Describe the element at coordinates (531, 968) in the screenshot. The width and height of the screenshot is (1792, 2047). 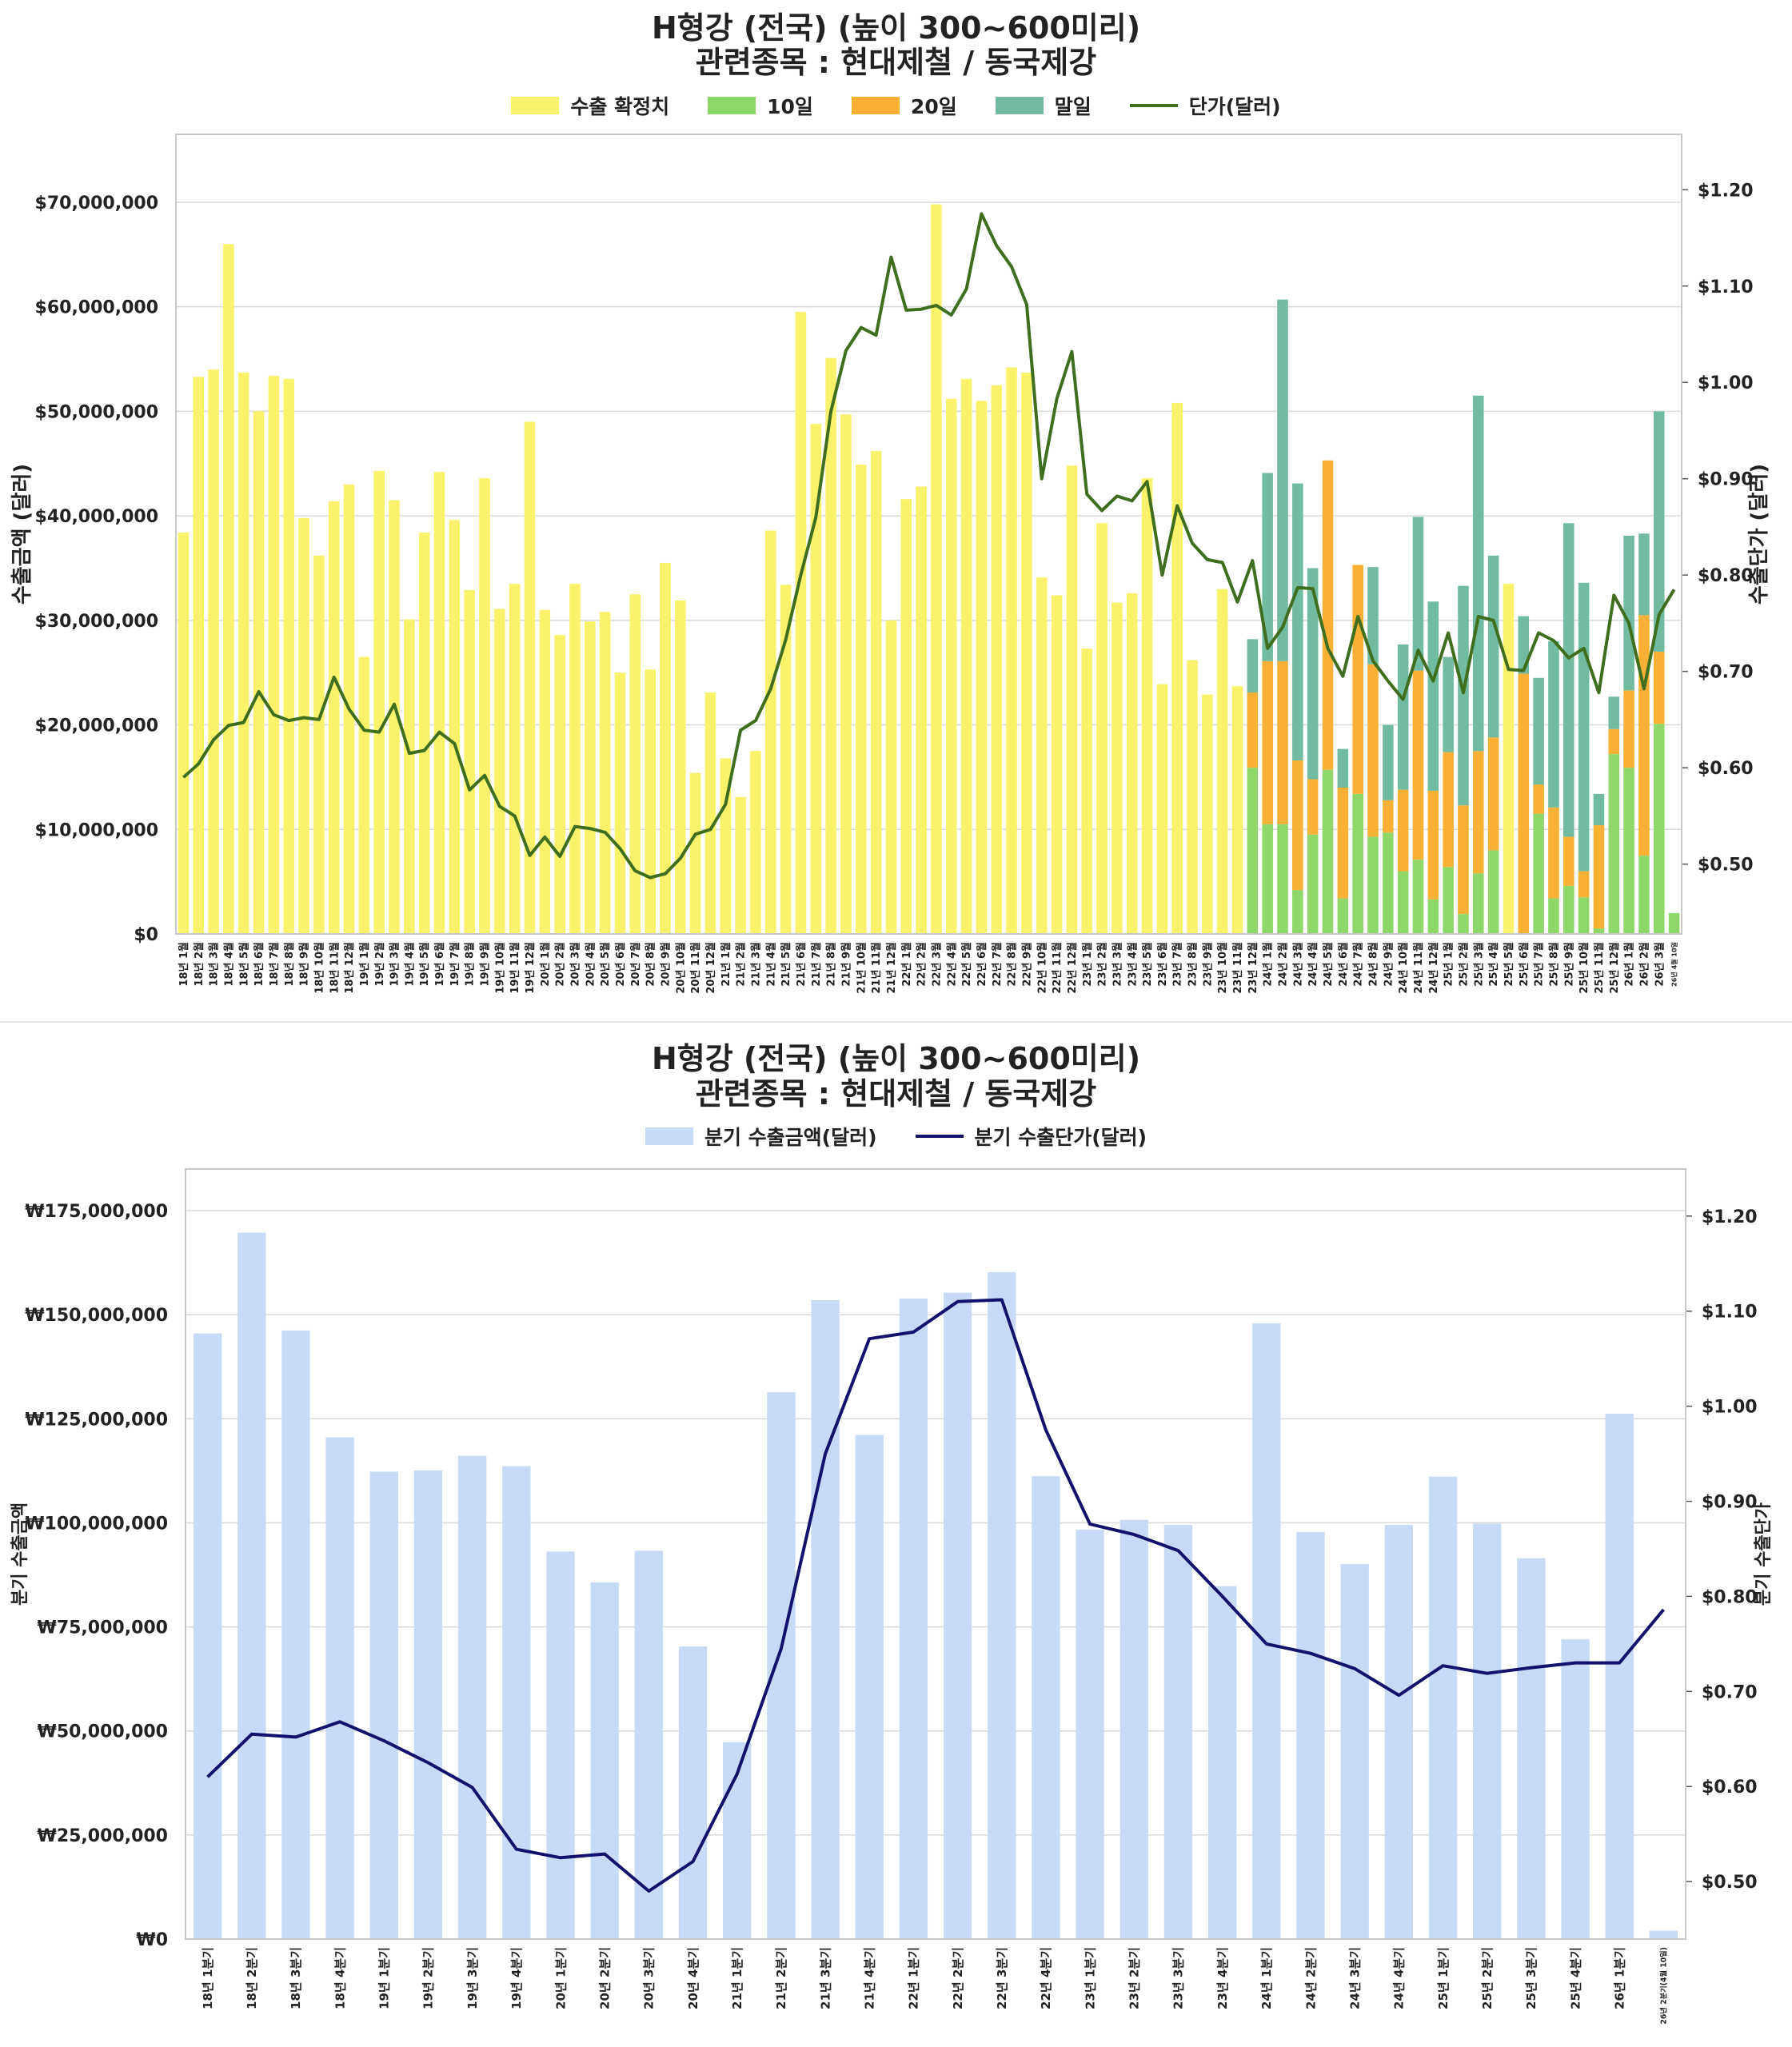
I see `x-tick-label: 19년 12월` at that location.